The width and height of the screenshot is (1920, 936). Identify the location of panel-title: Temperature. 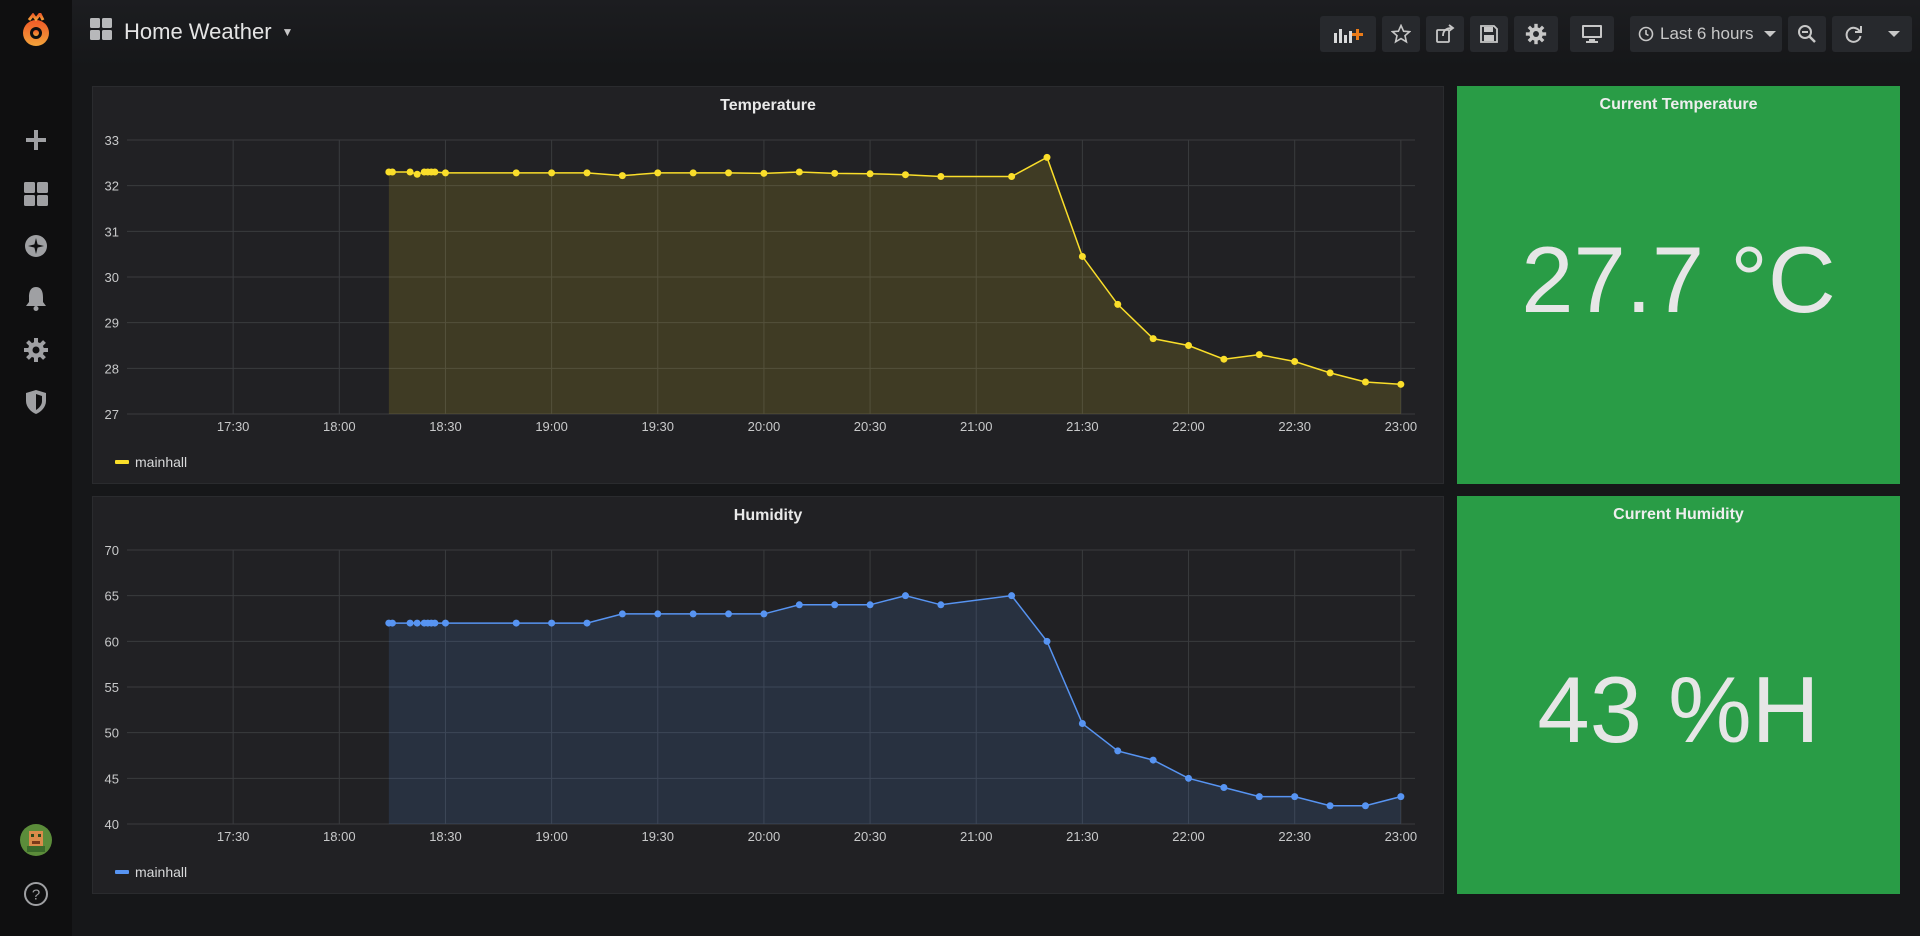
(768, 105).